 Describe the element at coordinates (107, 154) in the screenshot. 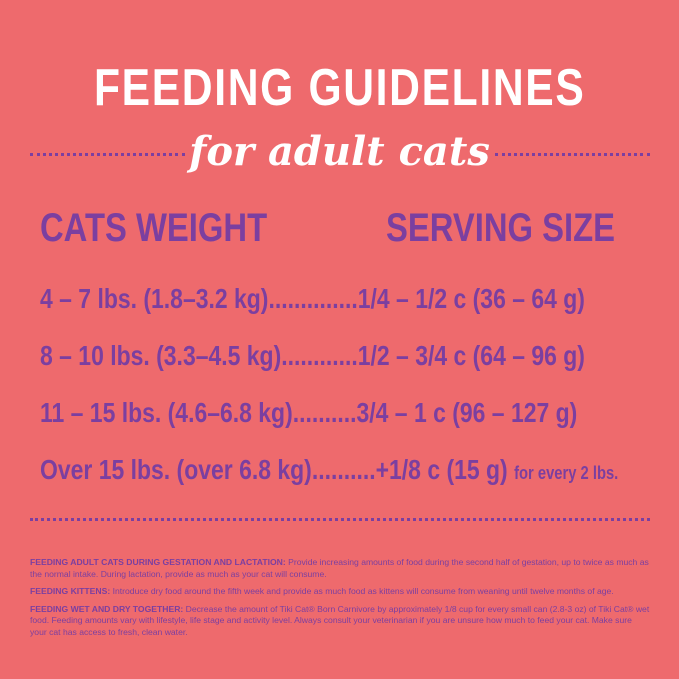

I see `divider-left` at that location.